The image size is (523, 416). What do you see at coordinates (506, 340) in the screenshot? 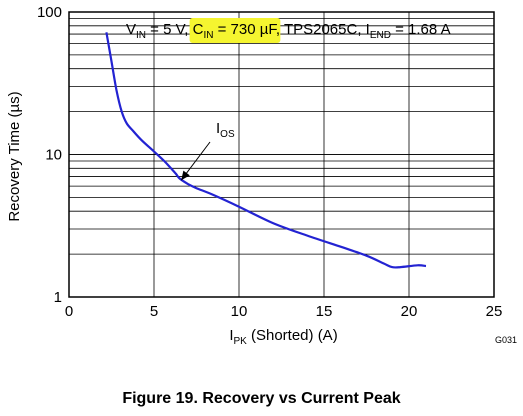
I see `figure-code: G031` at bounding box center [506, 340].